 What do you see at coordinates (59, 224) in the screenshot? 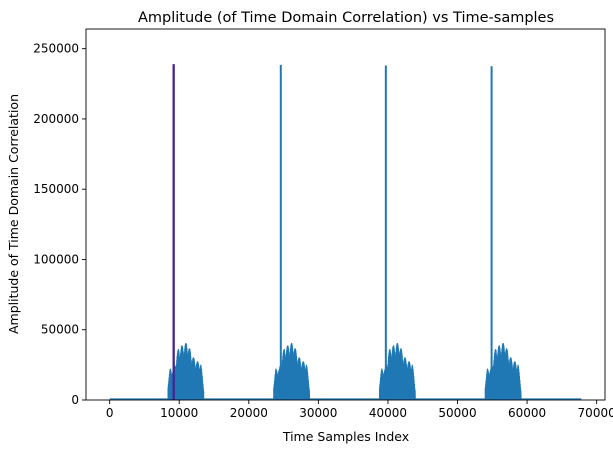
I see `y-axis-ticks: 0 50000 100000 150000 200000 250000` at bounding box center [59, 224].